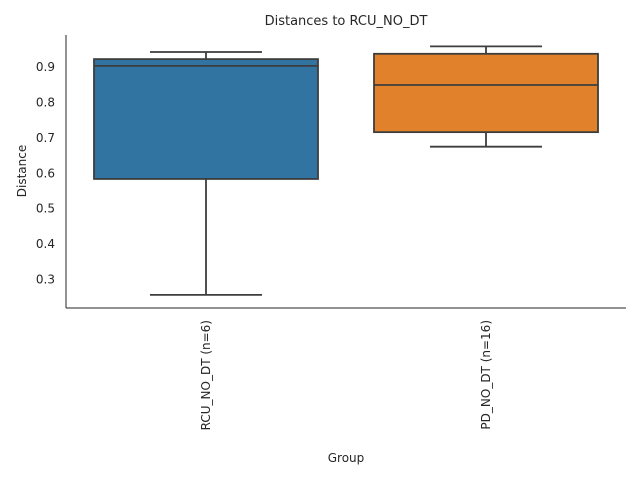 This screenshot has width=640, height=480. I want to click on y-tick-label: 0.7, so click(45, 138).